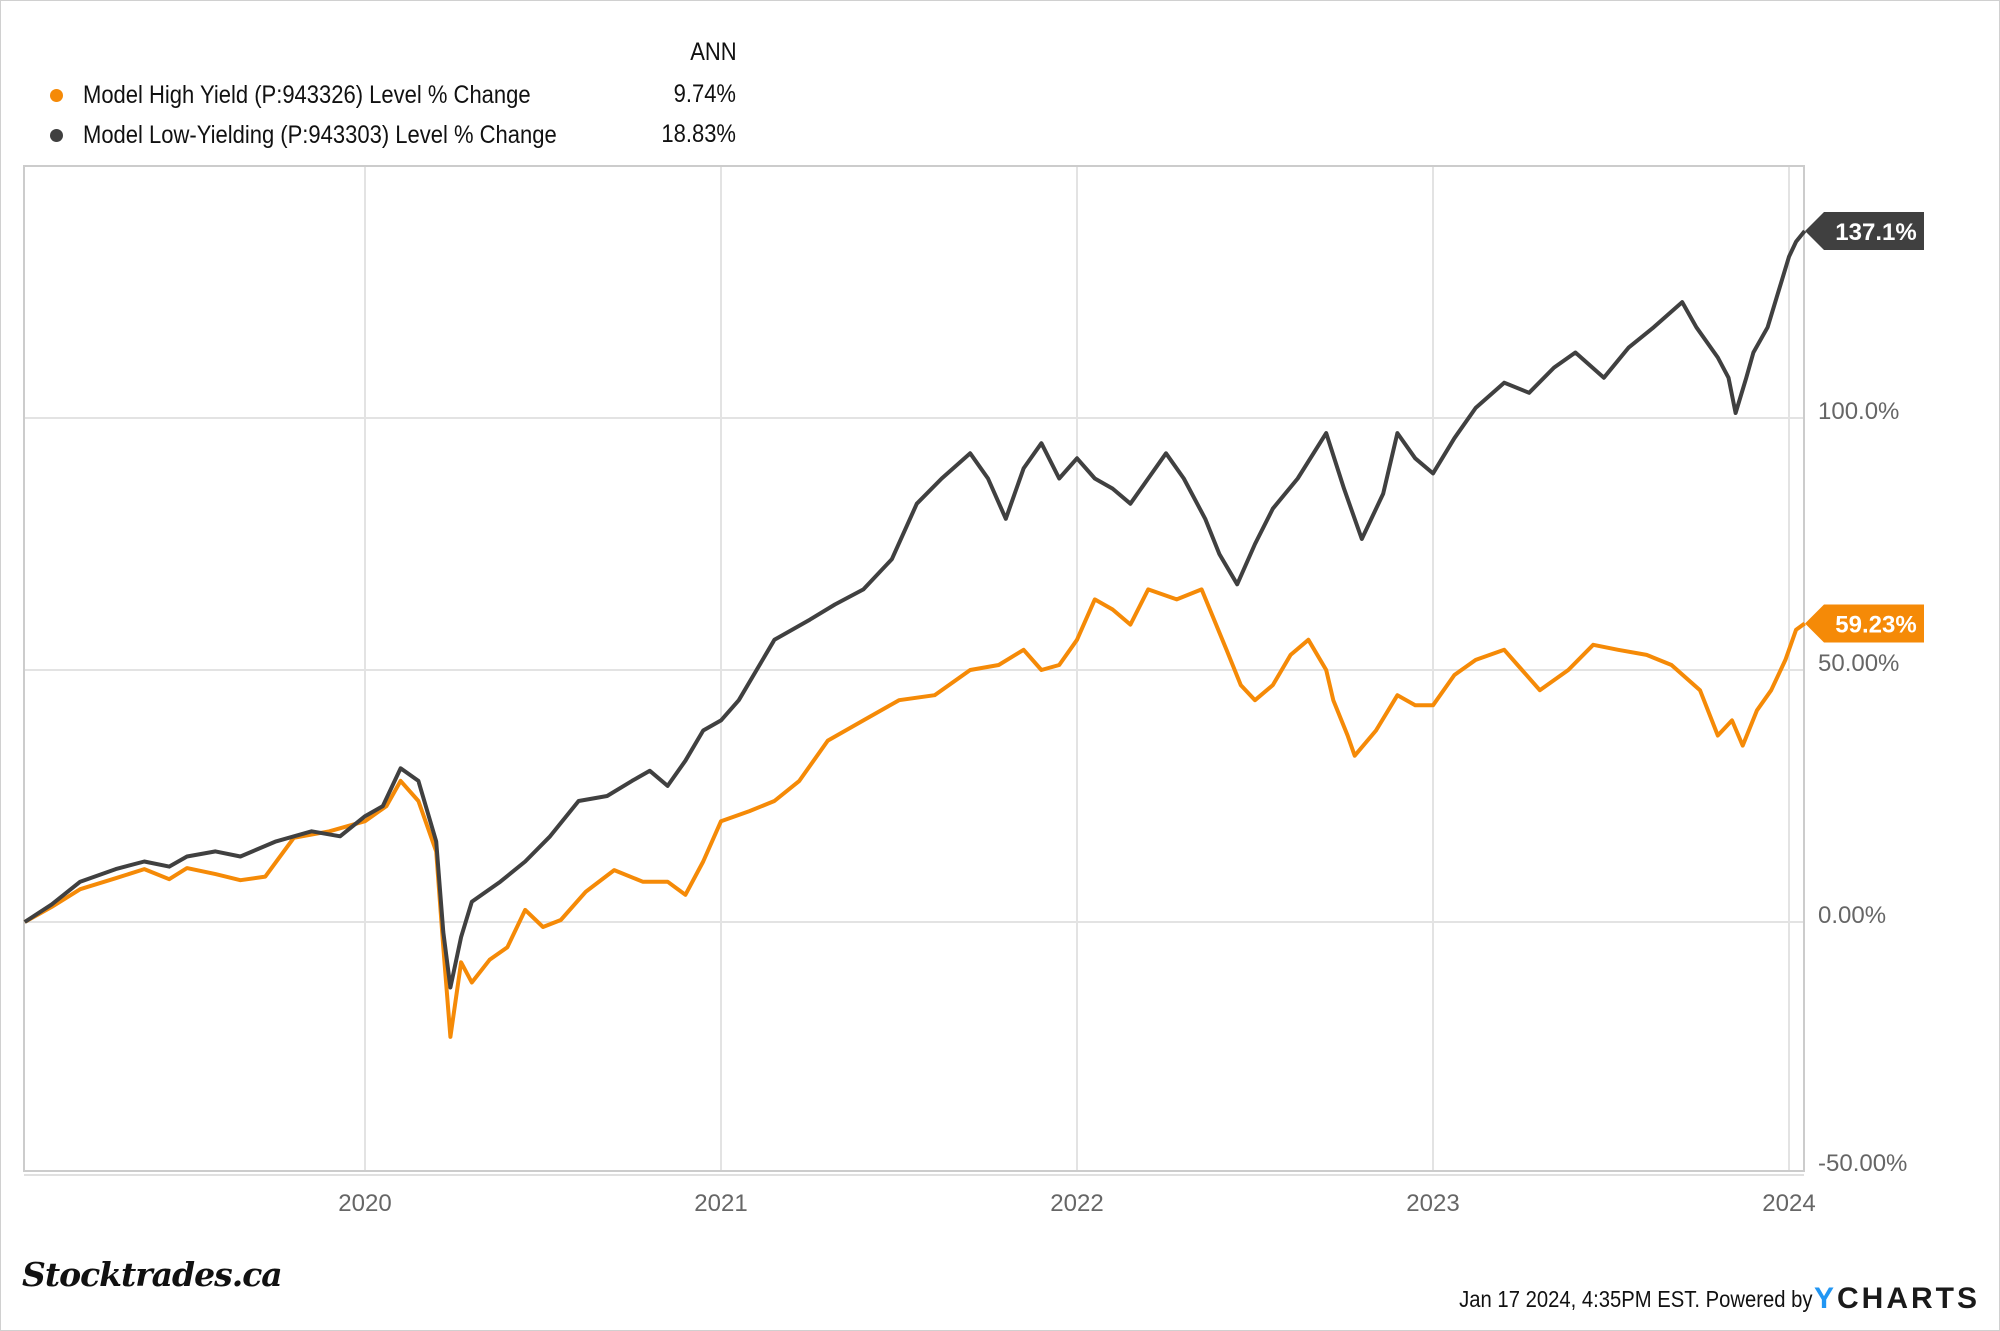 This screenshot has height=1331, width=2000. I want to click on stocktrades-logo: Stocktrades.ca, so click(152, 1274).